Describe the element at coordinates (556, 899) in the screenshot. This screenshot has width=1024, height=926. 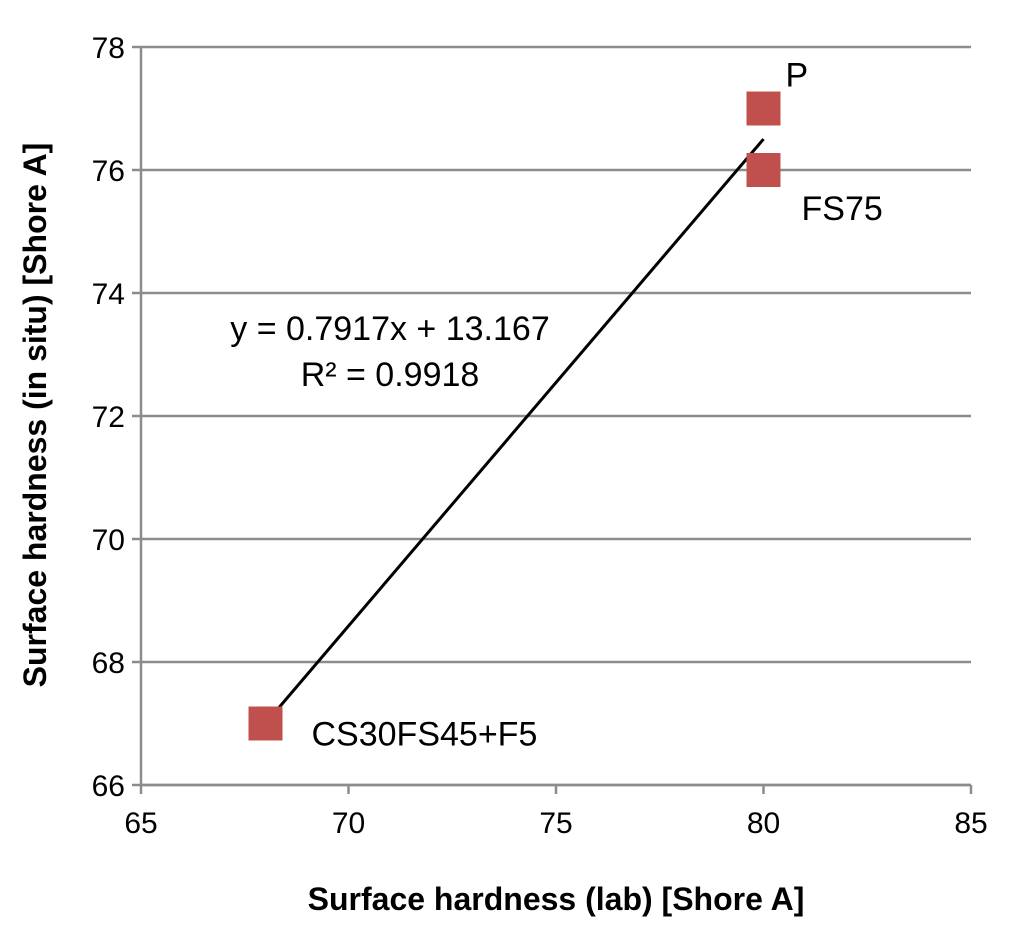
I see `x-axis-title: Surface hardness (lab) [Shore A]` at that location.